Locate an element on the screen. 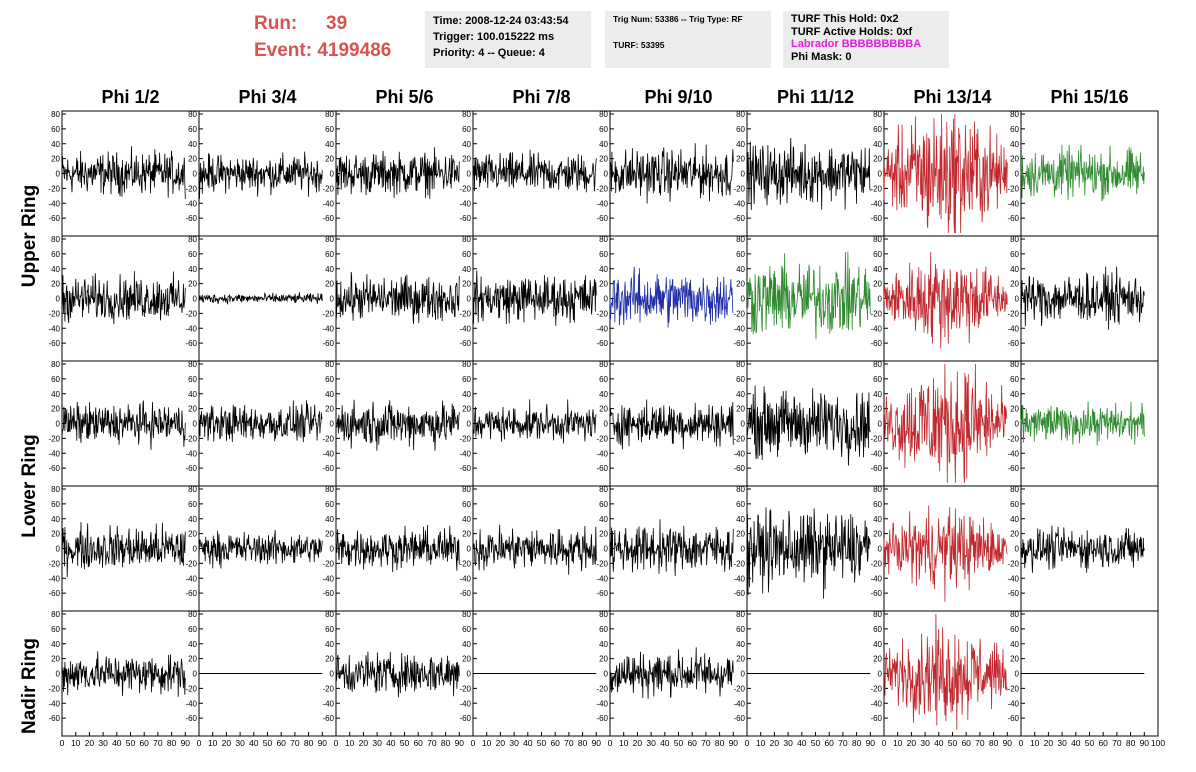 The image size is (1196, 772). event-value: 4199486 is located at coordinates (354, 50).